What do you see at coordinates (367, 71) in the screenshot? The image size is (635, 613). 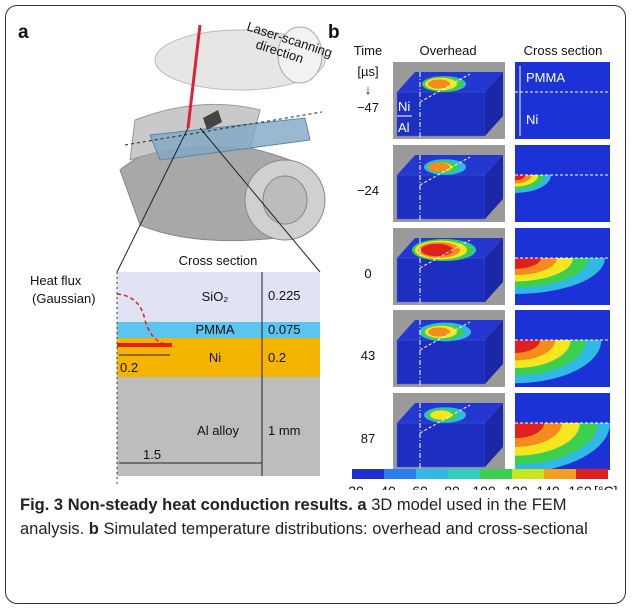 I see `time-header: [µs]` at bounding box center [367, 71].